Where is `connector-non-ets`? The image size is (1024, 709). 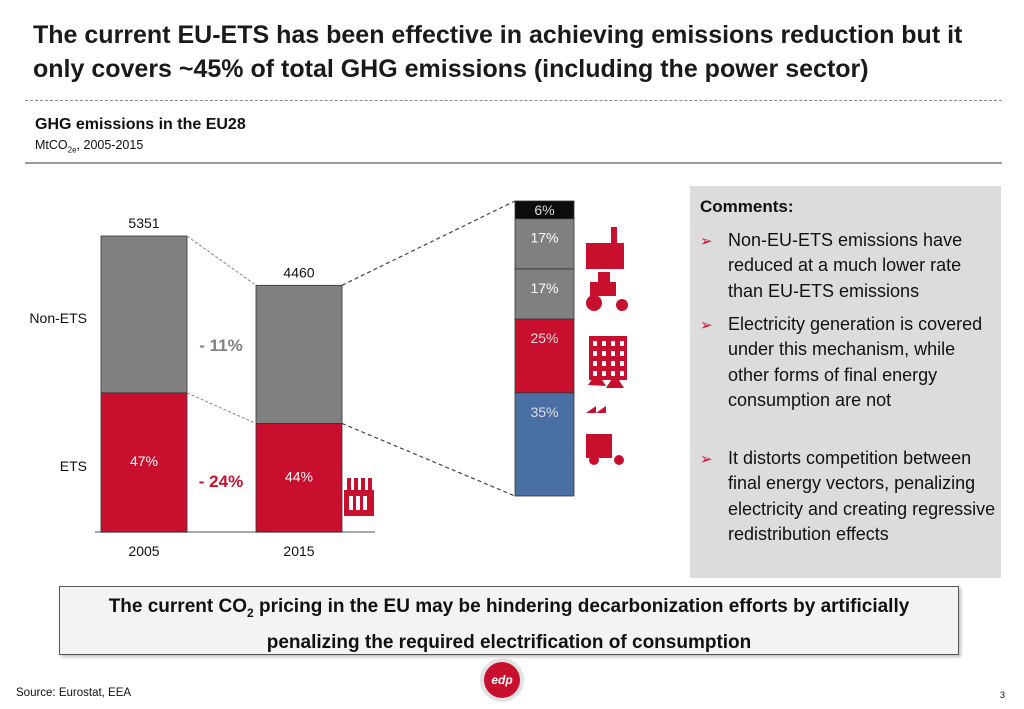 connector-non-ets is located at coordinates (221, 260).